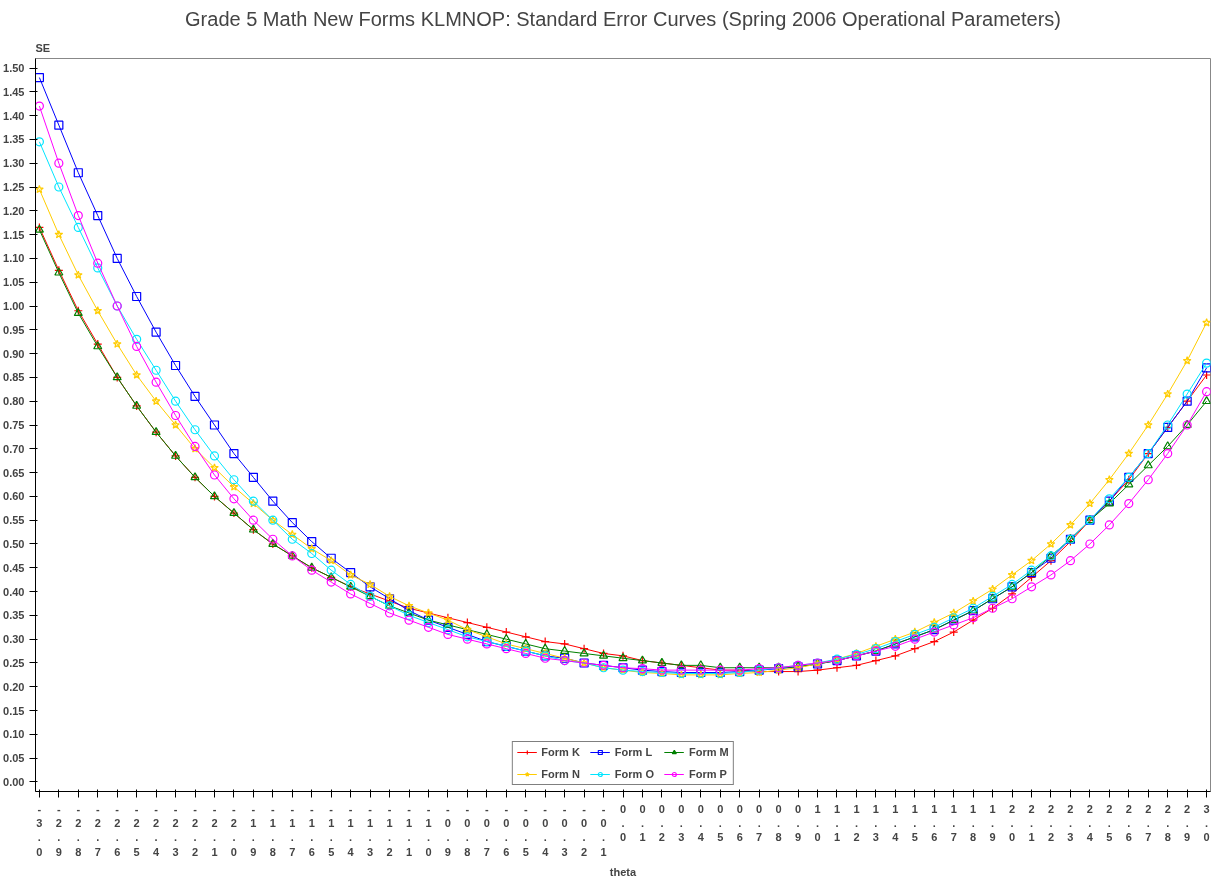  I want to click on x-tick-label: -1.2, so click(389, 830).